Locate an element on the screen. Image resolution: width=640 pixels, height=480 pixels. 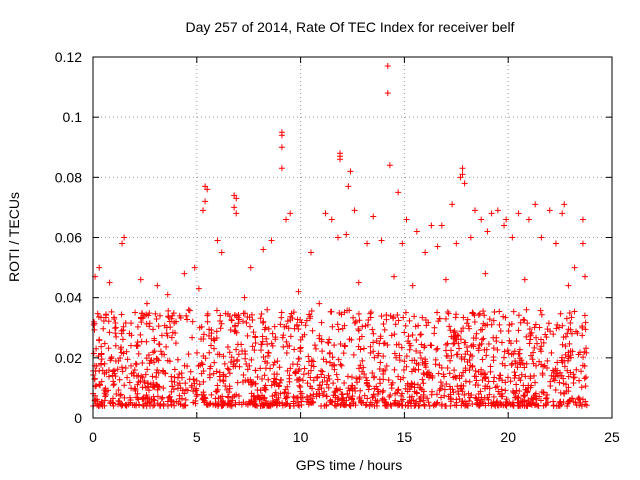
x-tick-label: 15 is located at coordinates (405, 437).